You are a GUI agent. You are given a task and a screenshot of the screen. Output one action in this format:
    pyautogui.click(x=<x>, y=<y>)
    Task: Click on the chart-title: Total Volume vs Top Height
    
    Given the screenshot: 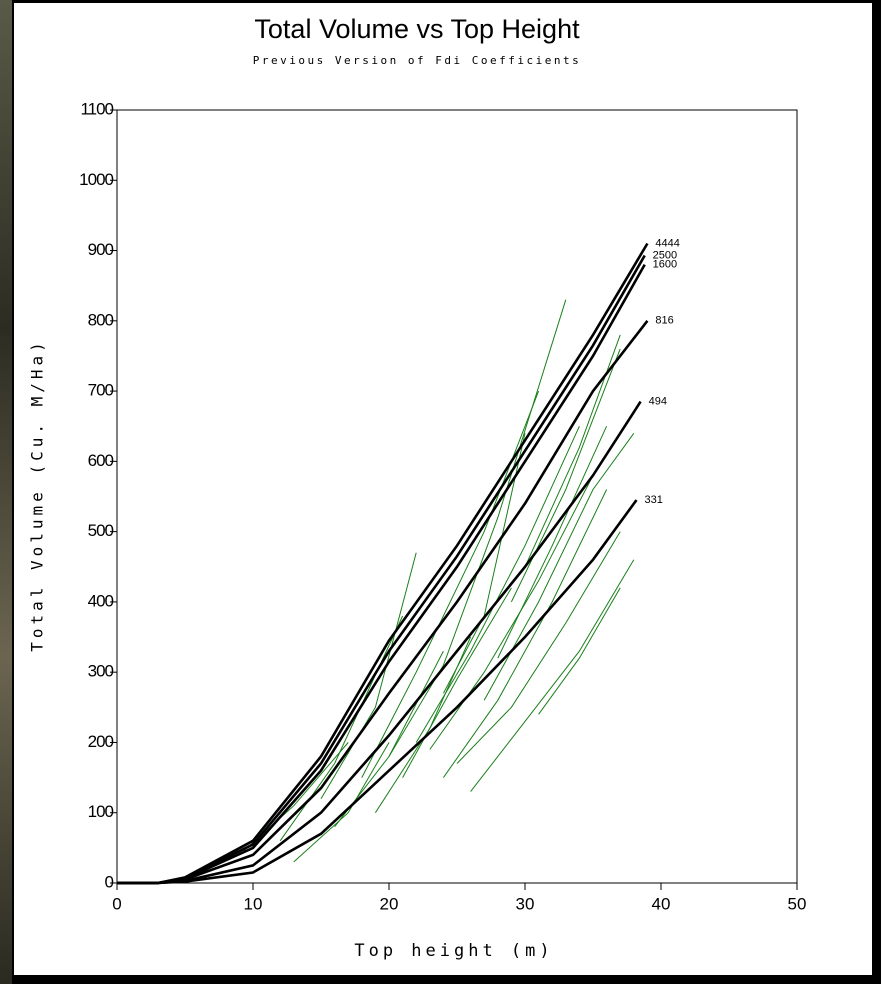 What is the action you would take?
    pyautogui.click(x=417, y=29)
    